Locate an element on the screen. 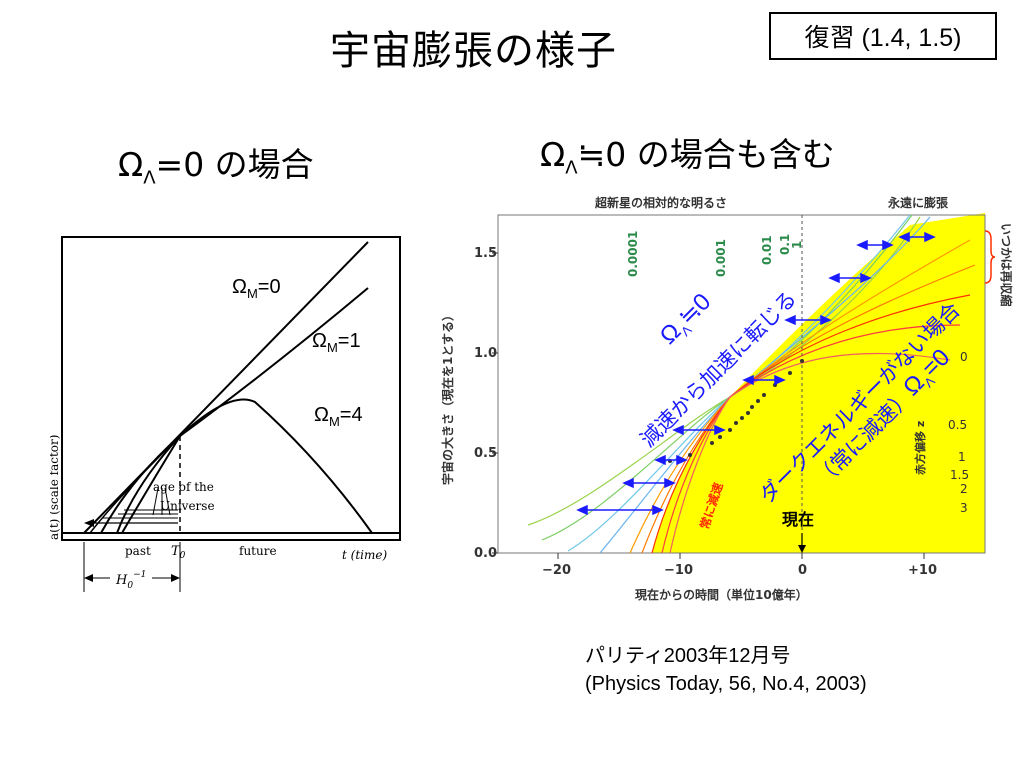 The image size is (1024, 768). future-fill-region is located at coordinates (818, 383).